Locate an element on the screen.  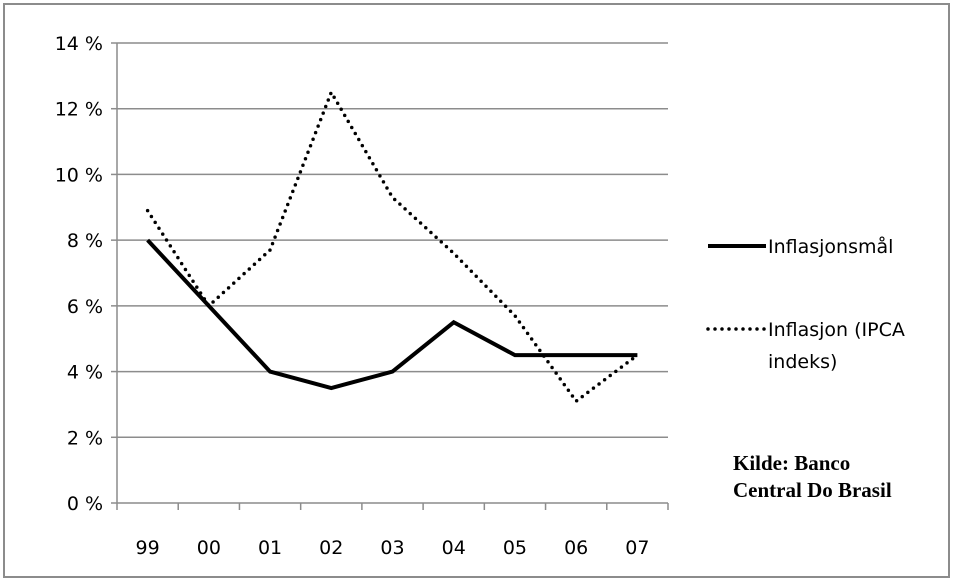
legend-label-inflasjonsmal: Inflasjonsmål is located at coordinates (830, 246).